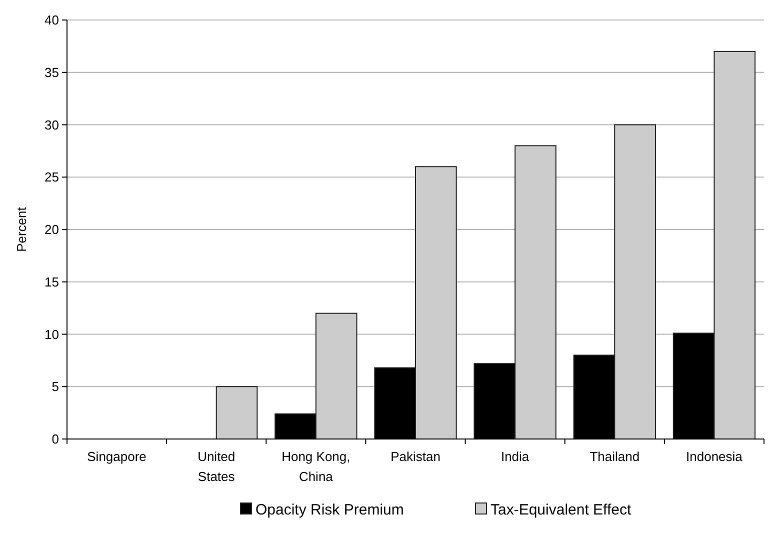 The image size is (780, 535). What do you see at coordinates (561, 509) in the screenshot?
I see `legend-label: Tax-Equivalent Effect` at bounding box center [561, 509].